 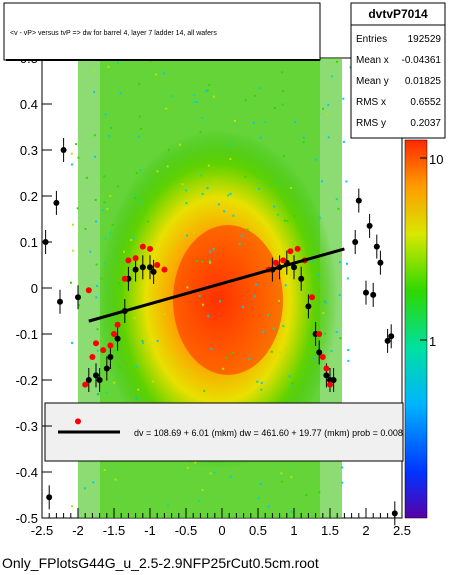 What do you see at coordinates (27, 518) in the screenshot?
I see `y-tick-label: -0.5` at bounding box center [27, 518].